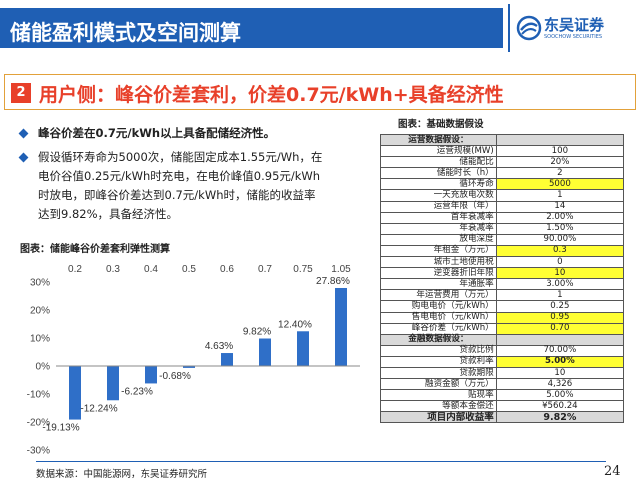  Describe the element at coordinates (438, 173) in the screenshot. I see `table-cell-label: 储能时长（h）` at that location.